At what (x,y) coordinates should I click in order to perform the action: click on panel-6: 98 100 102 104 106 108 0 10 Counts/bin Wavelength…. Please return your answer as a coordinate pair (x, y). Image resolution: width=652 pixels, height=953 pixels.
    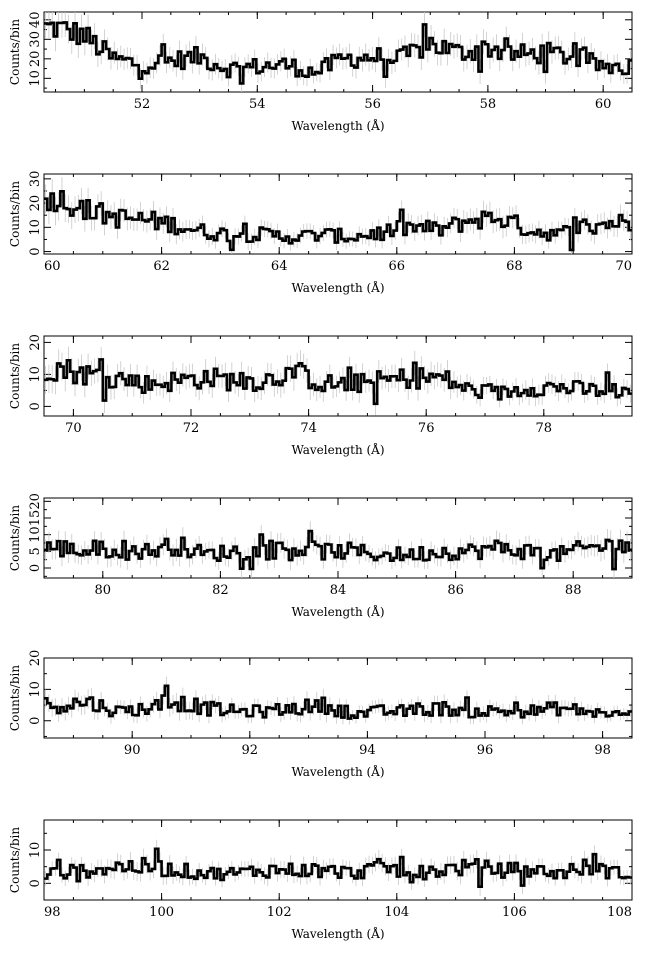
    Looking at the image, I should click on (320, 880).